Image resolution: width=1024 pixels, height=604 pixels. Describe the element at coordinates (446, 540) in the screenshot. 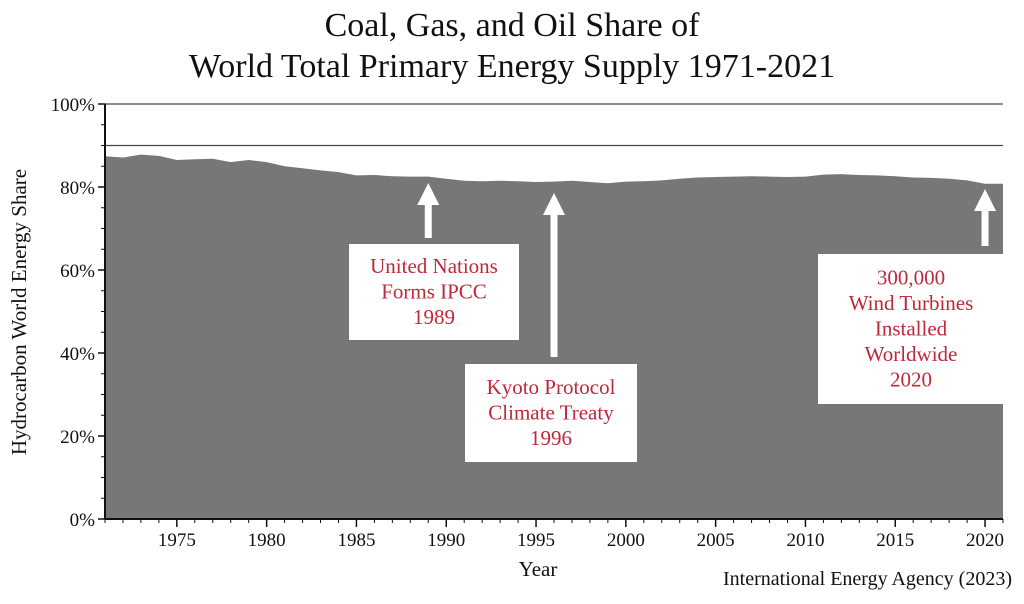

I see `x-tick-label: 1990` at that location.